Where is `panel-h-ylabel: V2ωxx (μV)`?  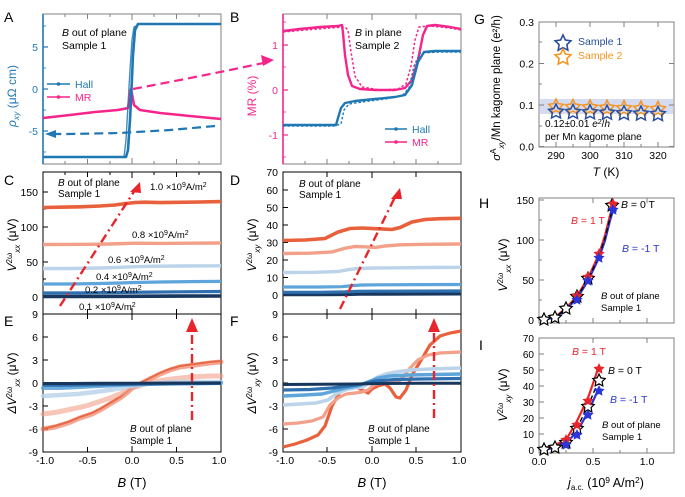 panel-h-ylabel: V2ωxx (μV) is located at coordinates (504, 265).